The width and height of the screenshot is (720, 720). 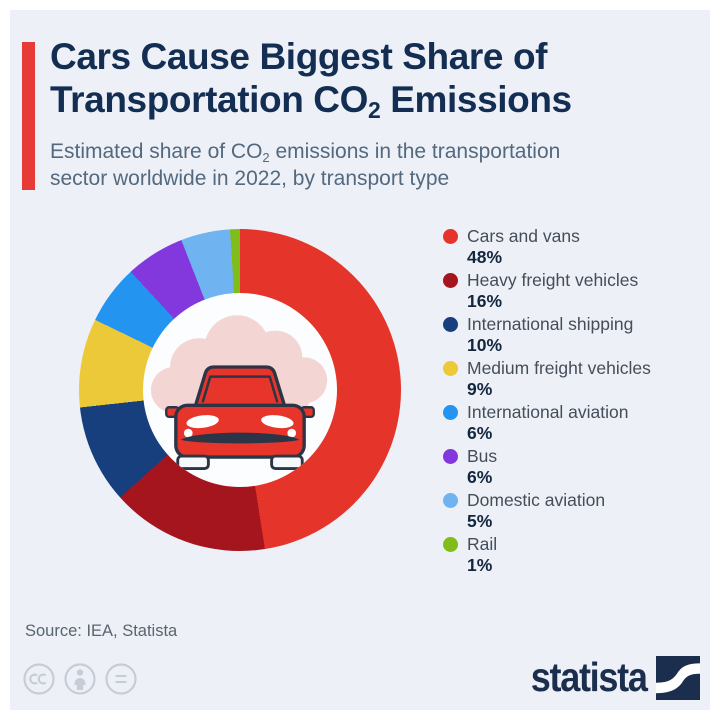 What do you see at coordinates (311, 101) in the screenshot?
I see `title-line2: Transportation CO2 Emissions` at bounding box center [311, 101].